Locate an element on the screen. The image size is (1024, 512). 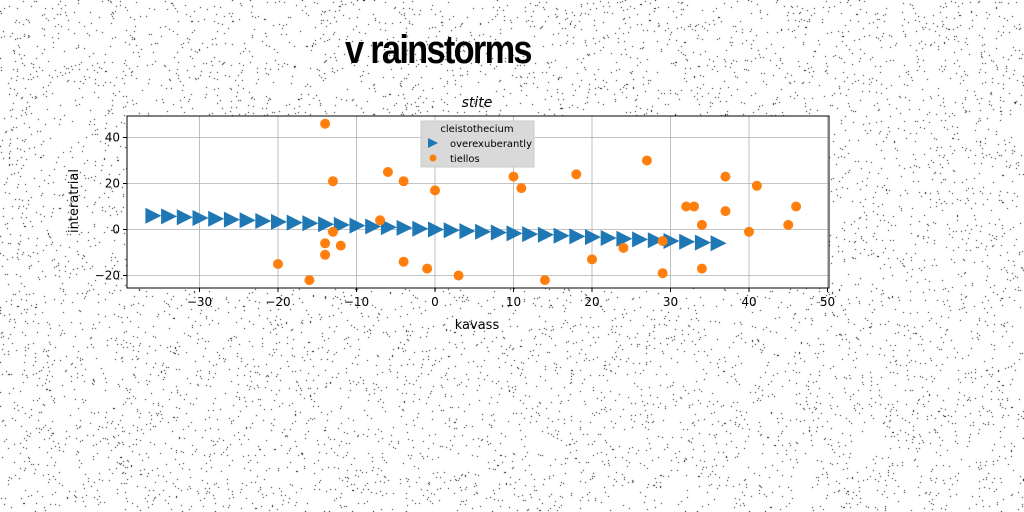
x-tick-label: −10 is located at coordinates (356, 302).